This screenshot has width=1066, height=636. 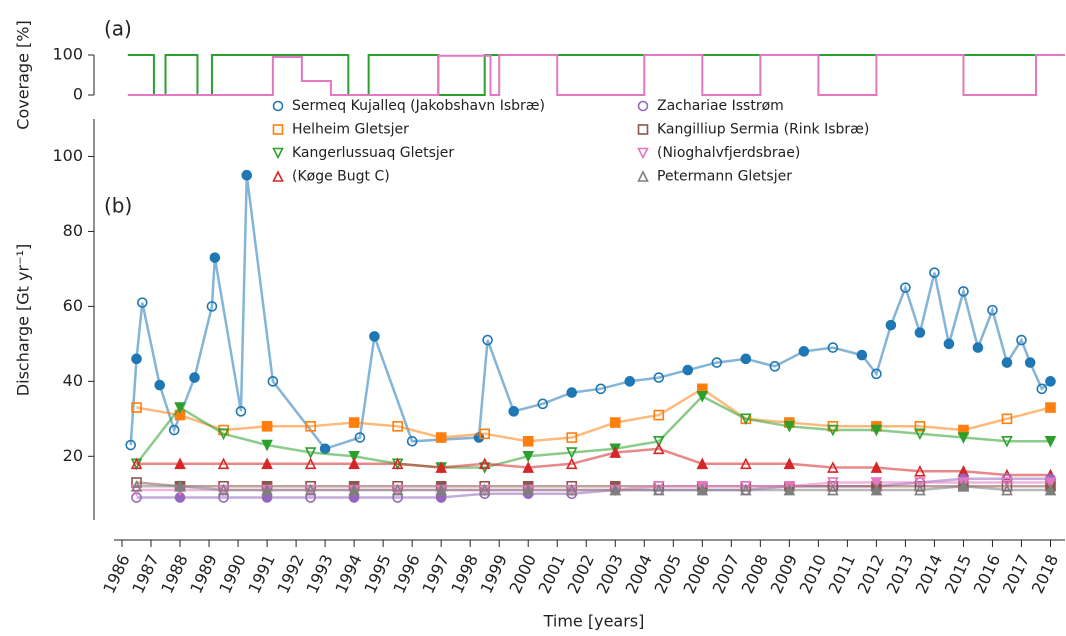 I want to click on x-tick-label: 2016, so click(x=987, y=574).